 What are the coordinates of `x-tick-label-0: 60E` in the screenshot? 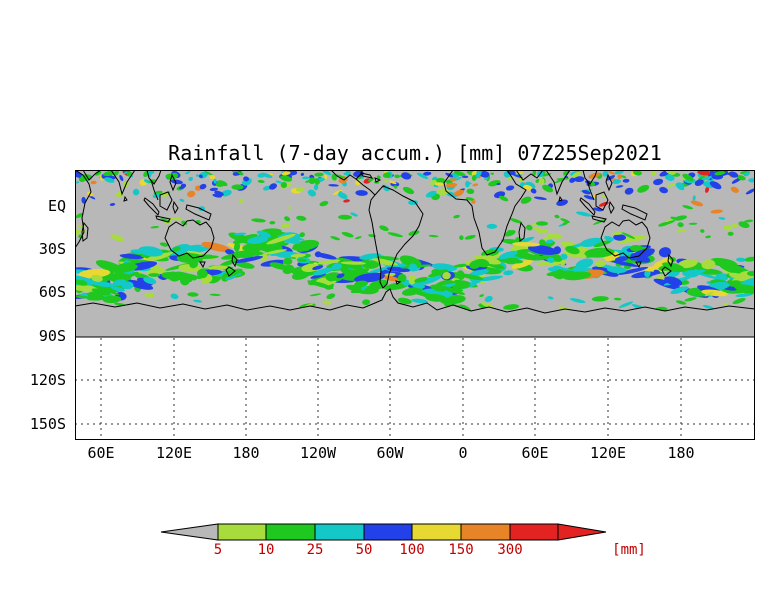 It's located at (101, 453).